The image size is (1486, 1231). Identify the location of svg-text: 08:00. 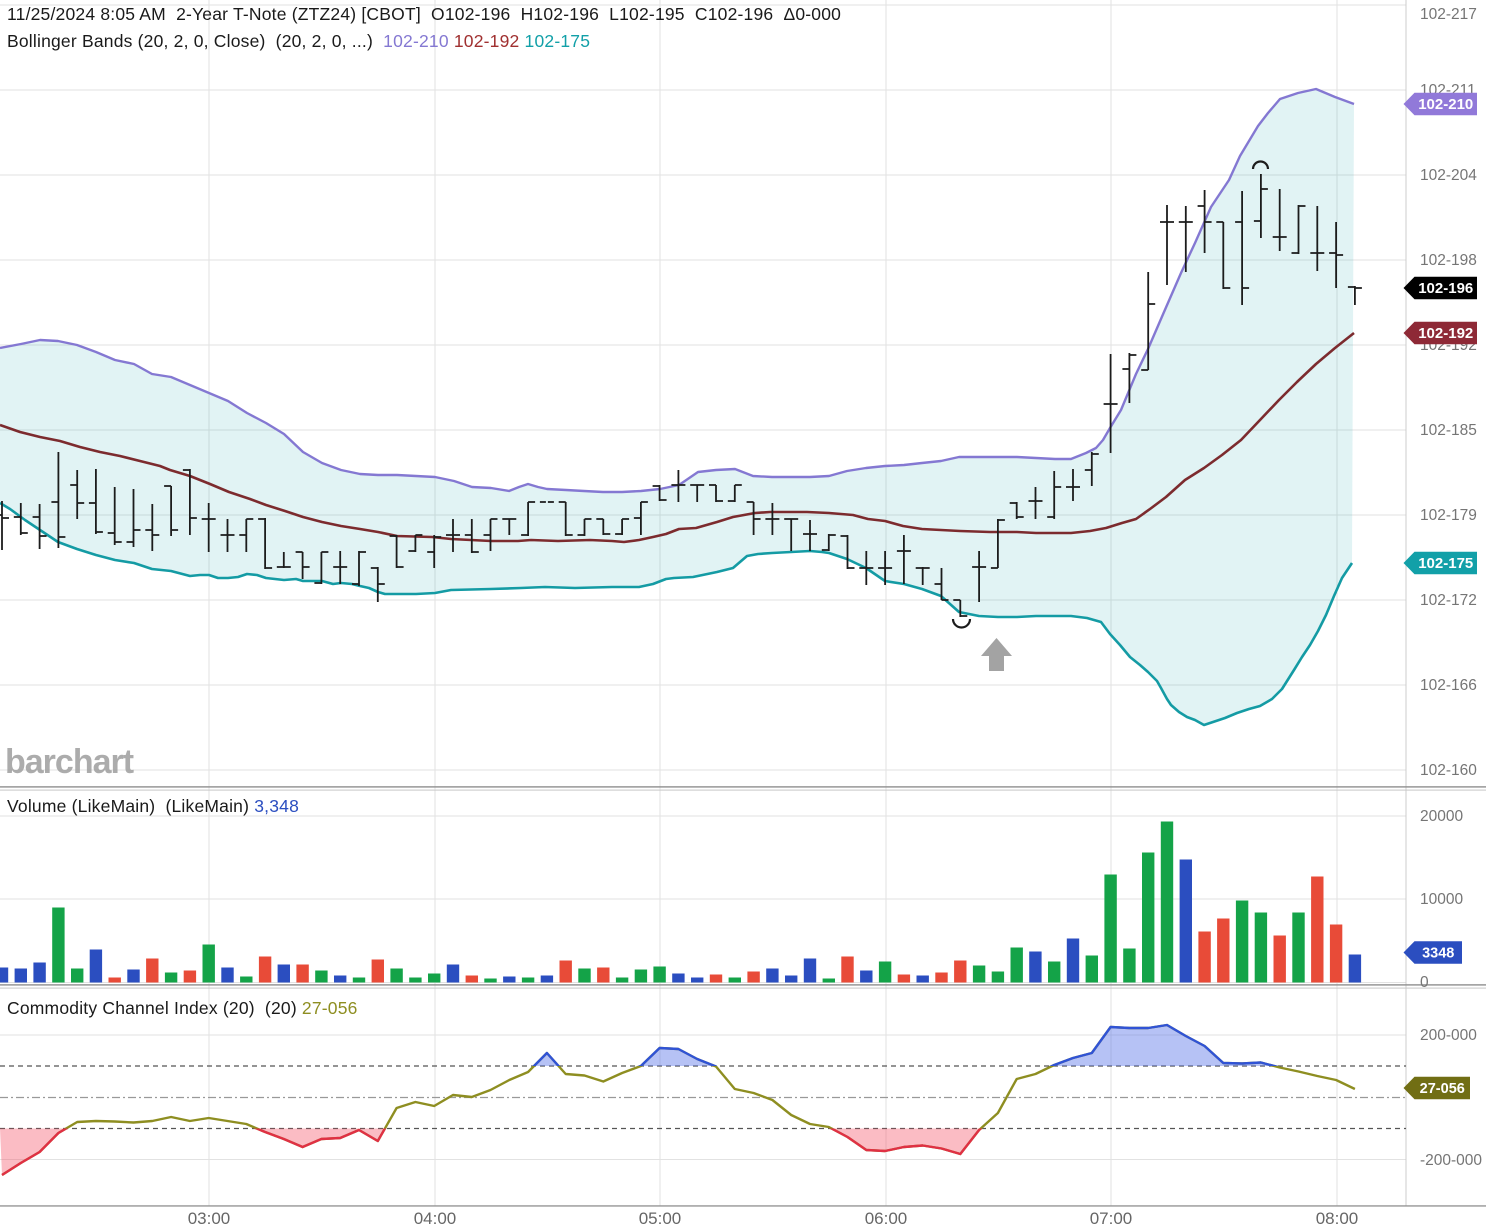
(1337, 1217).